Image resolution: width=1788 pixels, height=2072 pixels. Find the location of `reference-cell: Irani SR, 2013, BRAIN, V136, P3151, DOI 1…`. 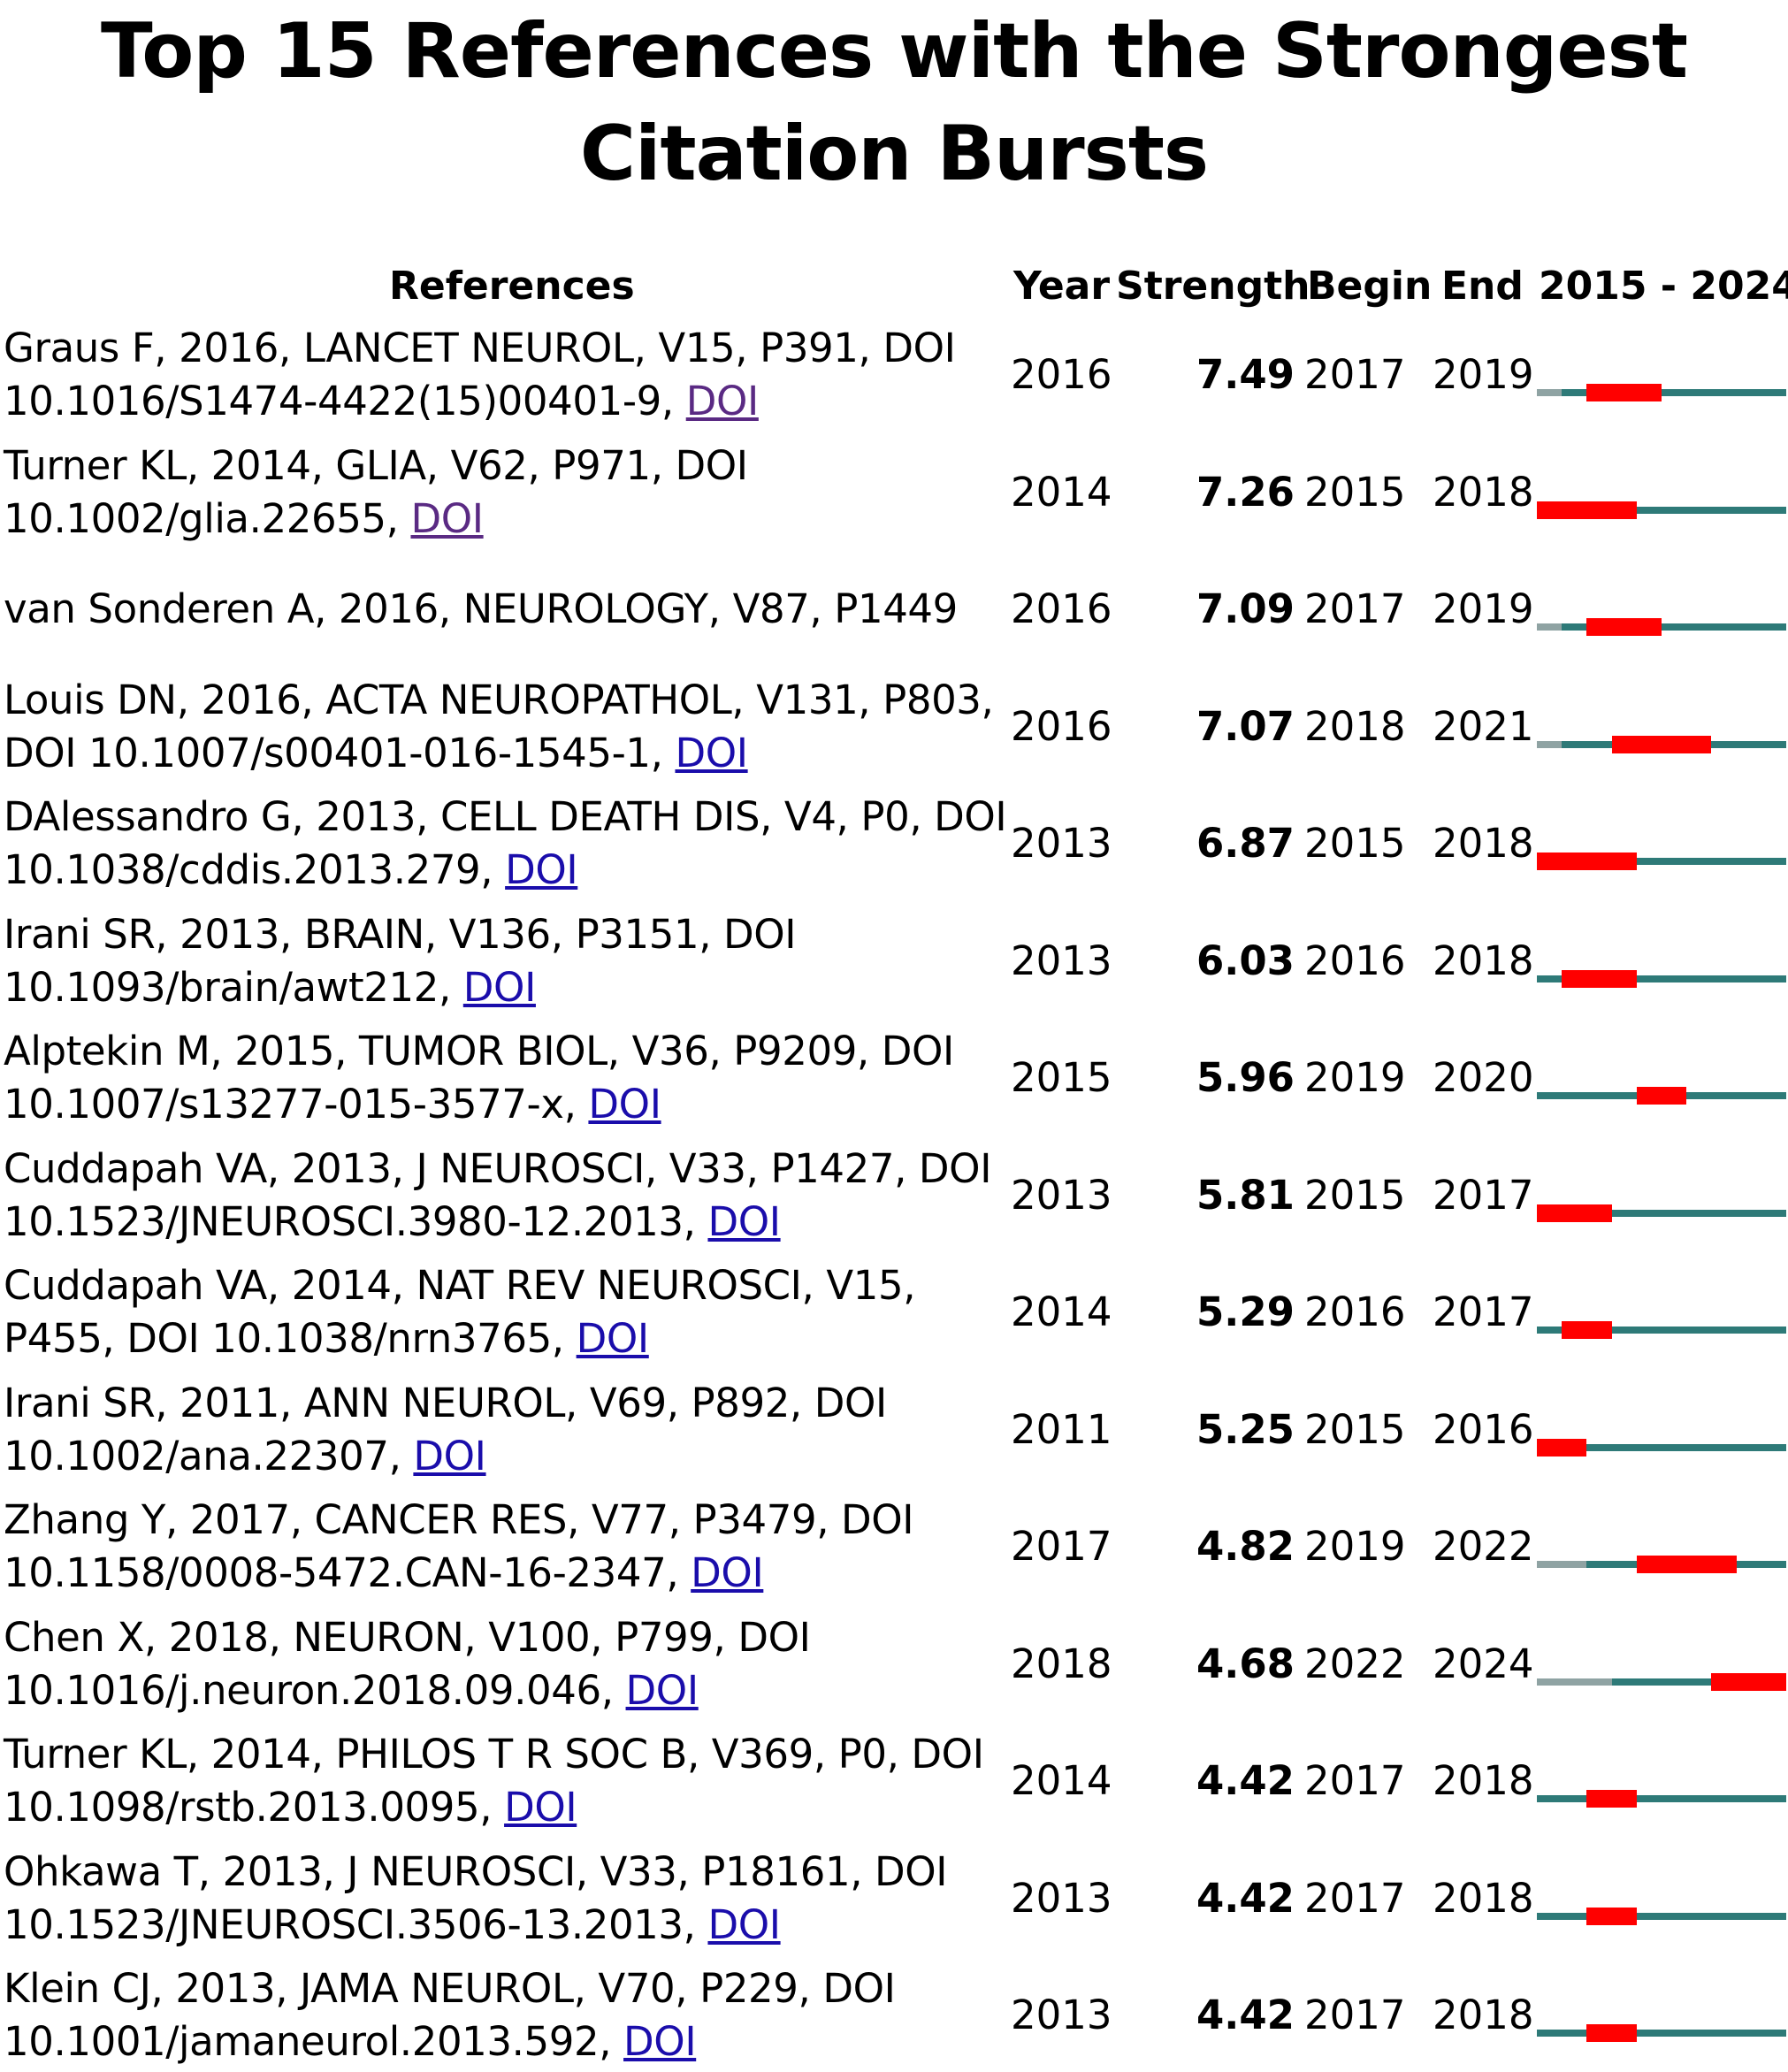

reference-cell: Irani SR, 2013, BRAIN, V136, P3151, DOI 1… is located at coordinates (502, 961).